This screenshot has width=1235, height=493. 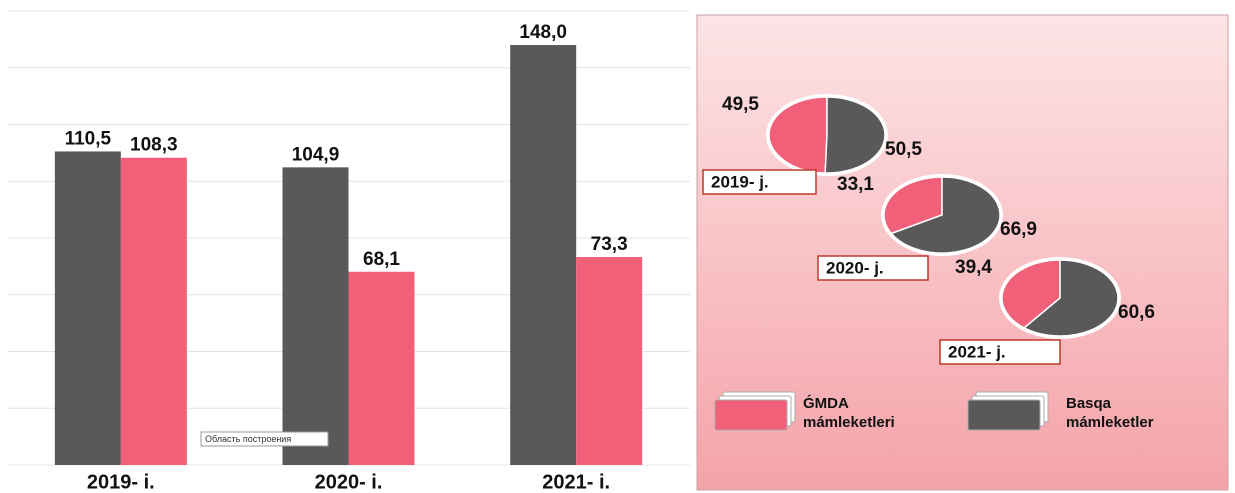 I want to click on value-label: 73,3, so click(x=609, y=244).